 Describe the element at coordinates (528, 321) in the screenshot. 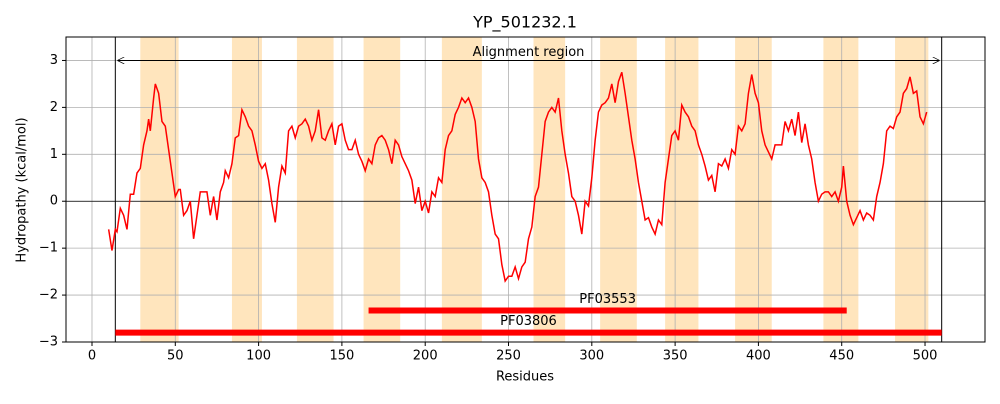

I see `domain-label: PF03806` at that location.